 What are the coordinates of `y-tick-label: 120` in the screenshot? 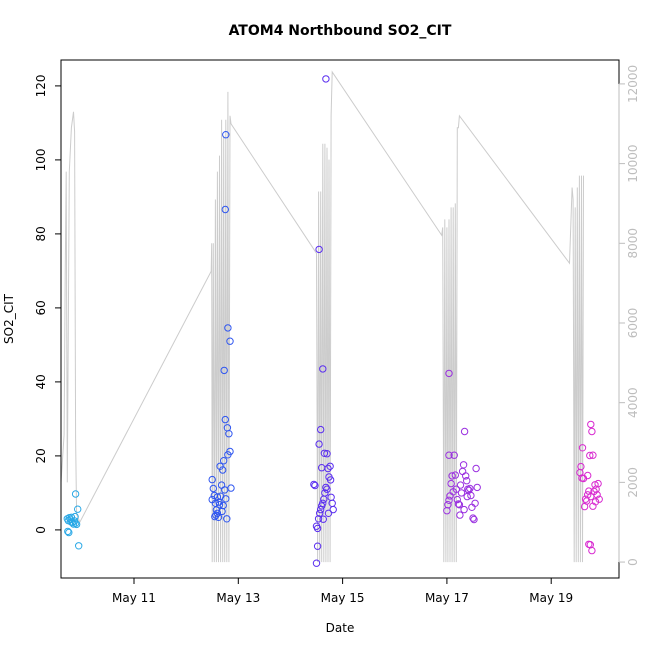 It's located at (41, 85).